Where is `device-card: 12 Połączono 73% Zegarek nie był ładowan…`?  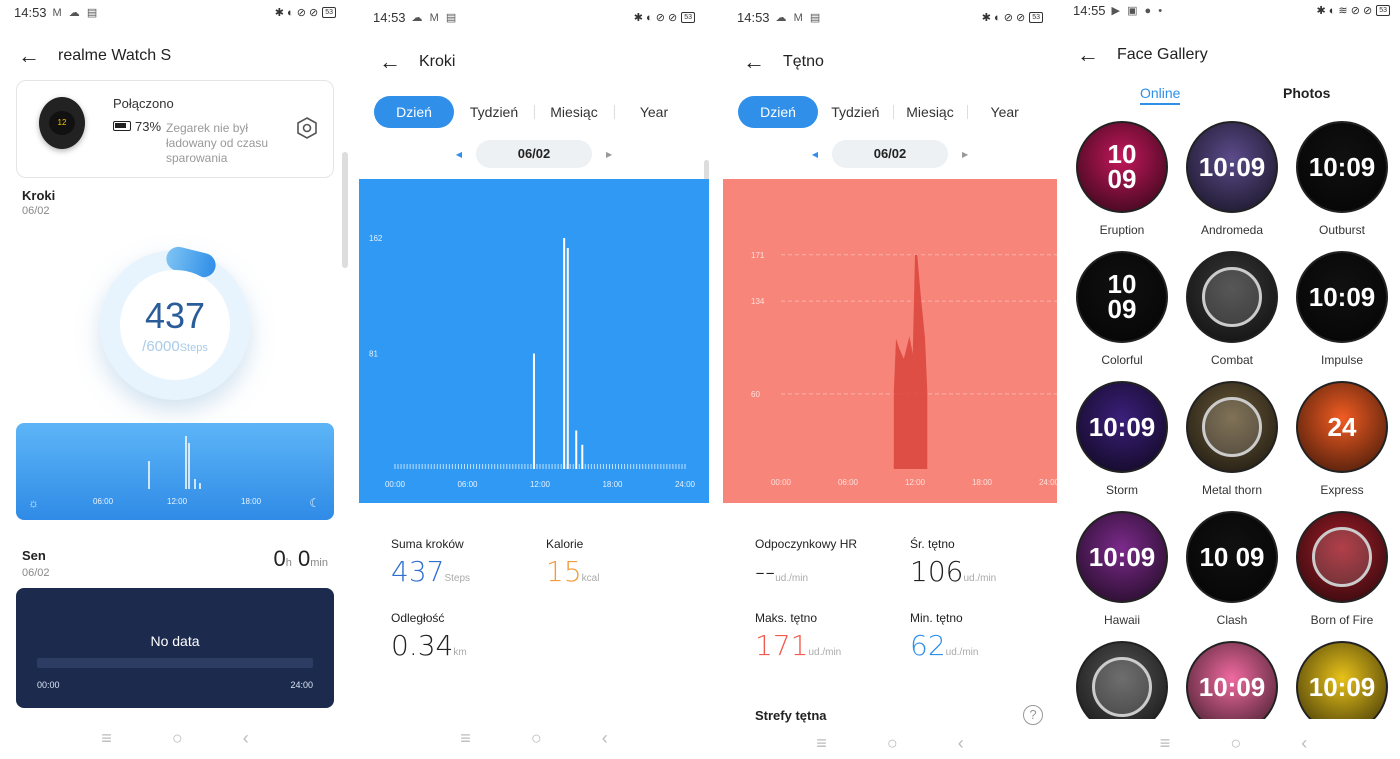 device-card: 12 Połączono 73% Zegarek nie był ładowan… is located at coordinates (175, 129).